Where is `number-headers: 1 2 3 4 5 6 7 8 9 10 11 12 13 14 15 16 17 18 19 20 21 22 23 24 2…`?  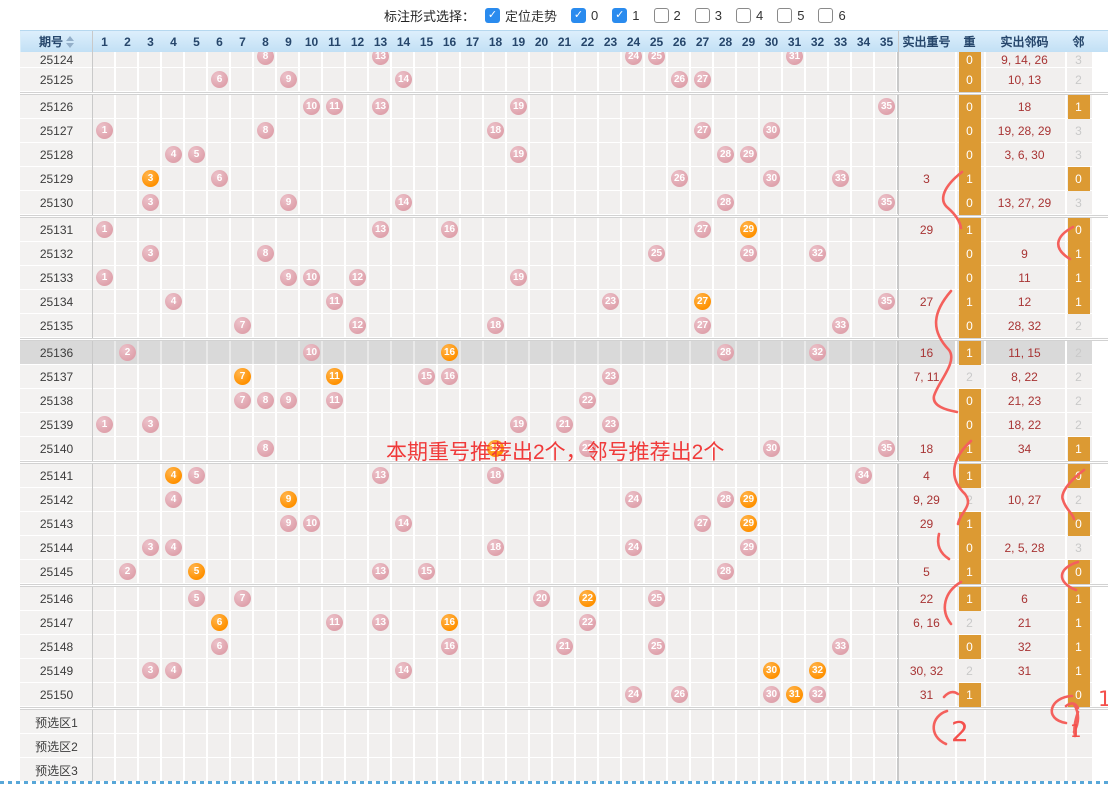 number-headers: 1 2 3 4 5 6 7 8 9 10 11 12 13 14 15 16 17 18 19 20 21 22 23 24 2… is located at coordinates (495, 41).